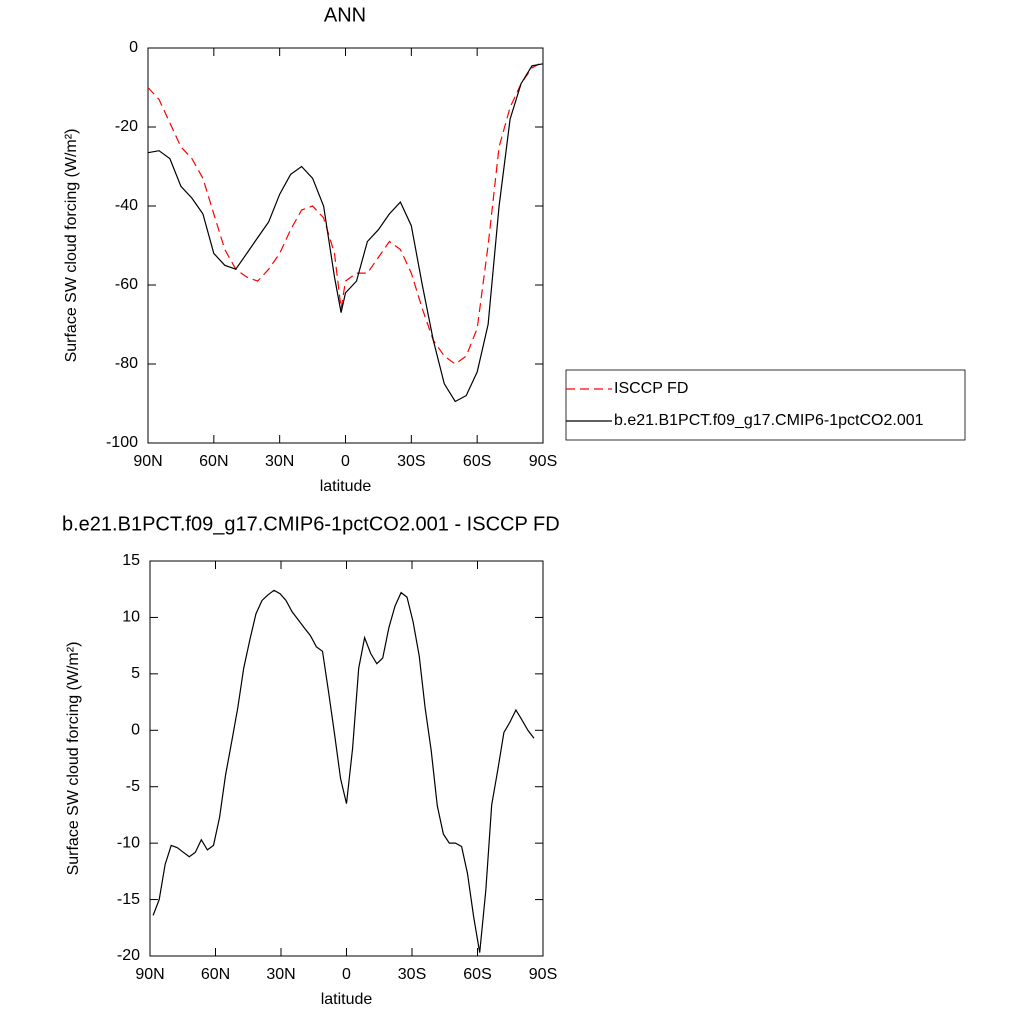 This screenshot has width=1024, height=1024. Describe the element at coordinates (769, 420) in the screenshot. I see `legend-label: b.e21.B1PCT.f09_g17.CMIP6-1pctCO2.001` at that location.